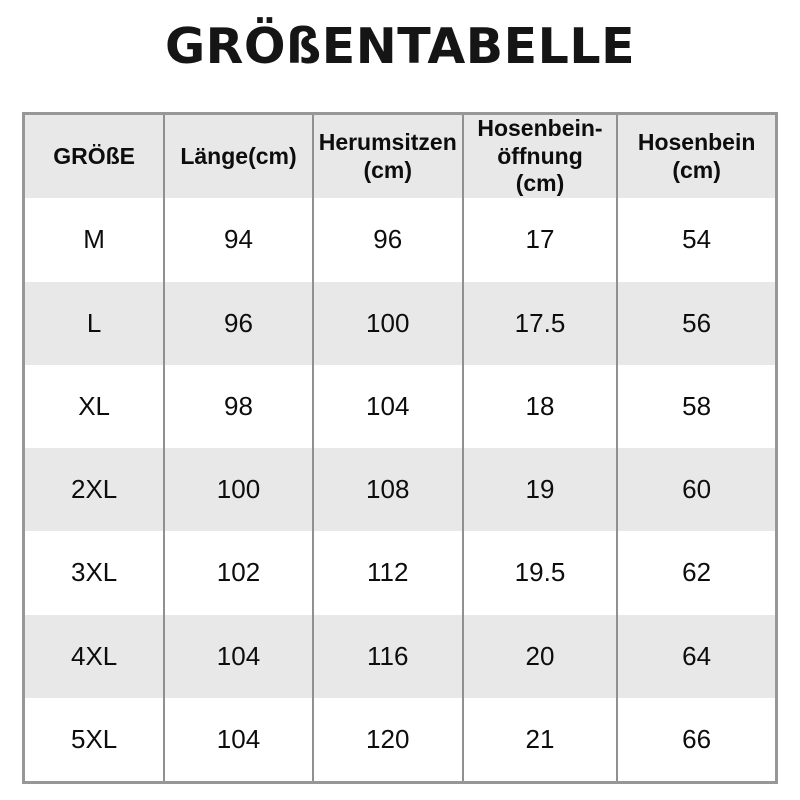 Image resolution: width=800 pixels, height=800 pixels. I want to click on table-row-4xl: 4XL 104 116 20 64, so click(400, 656).